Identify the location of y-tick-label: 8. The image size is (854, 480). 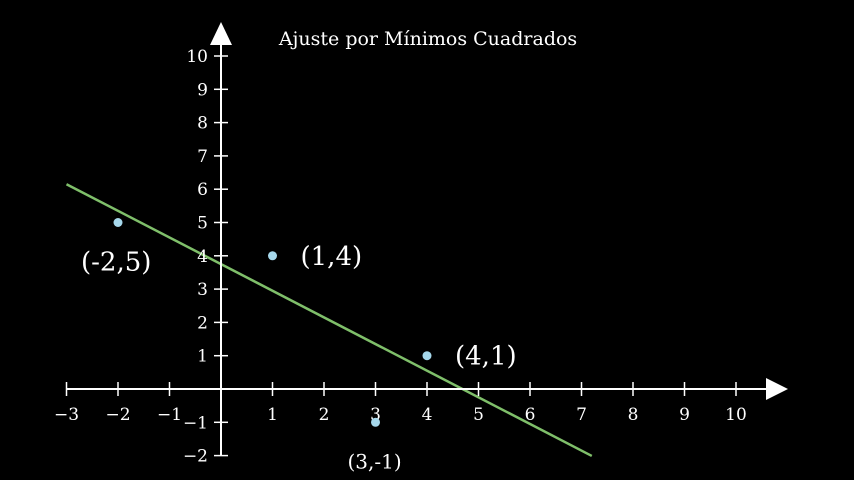
(202, 124).